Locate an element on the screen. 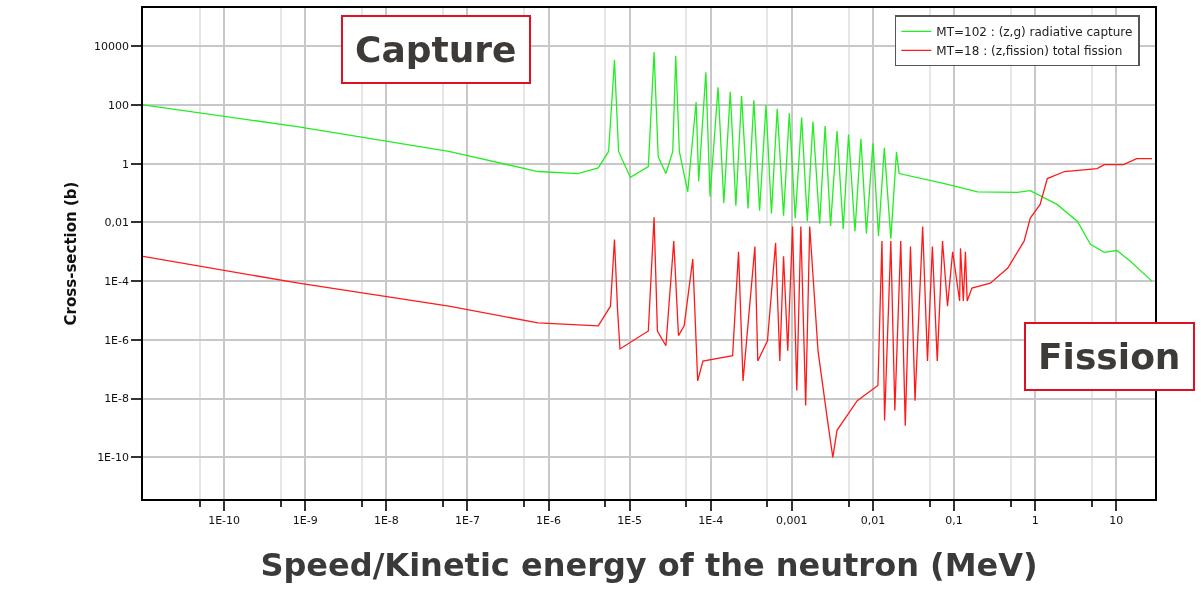 The height and width of the screenshot is (603, 1201). x-tick-label: 0,1 is located at coordinates (954, 520).